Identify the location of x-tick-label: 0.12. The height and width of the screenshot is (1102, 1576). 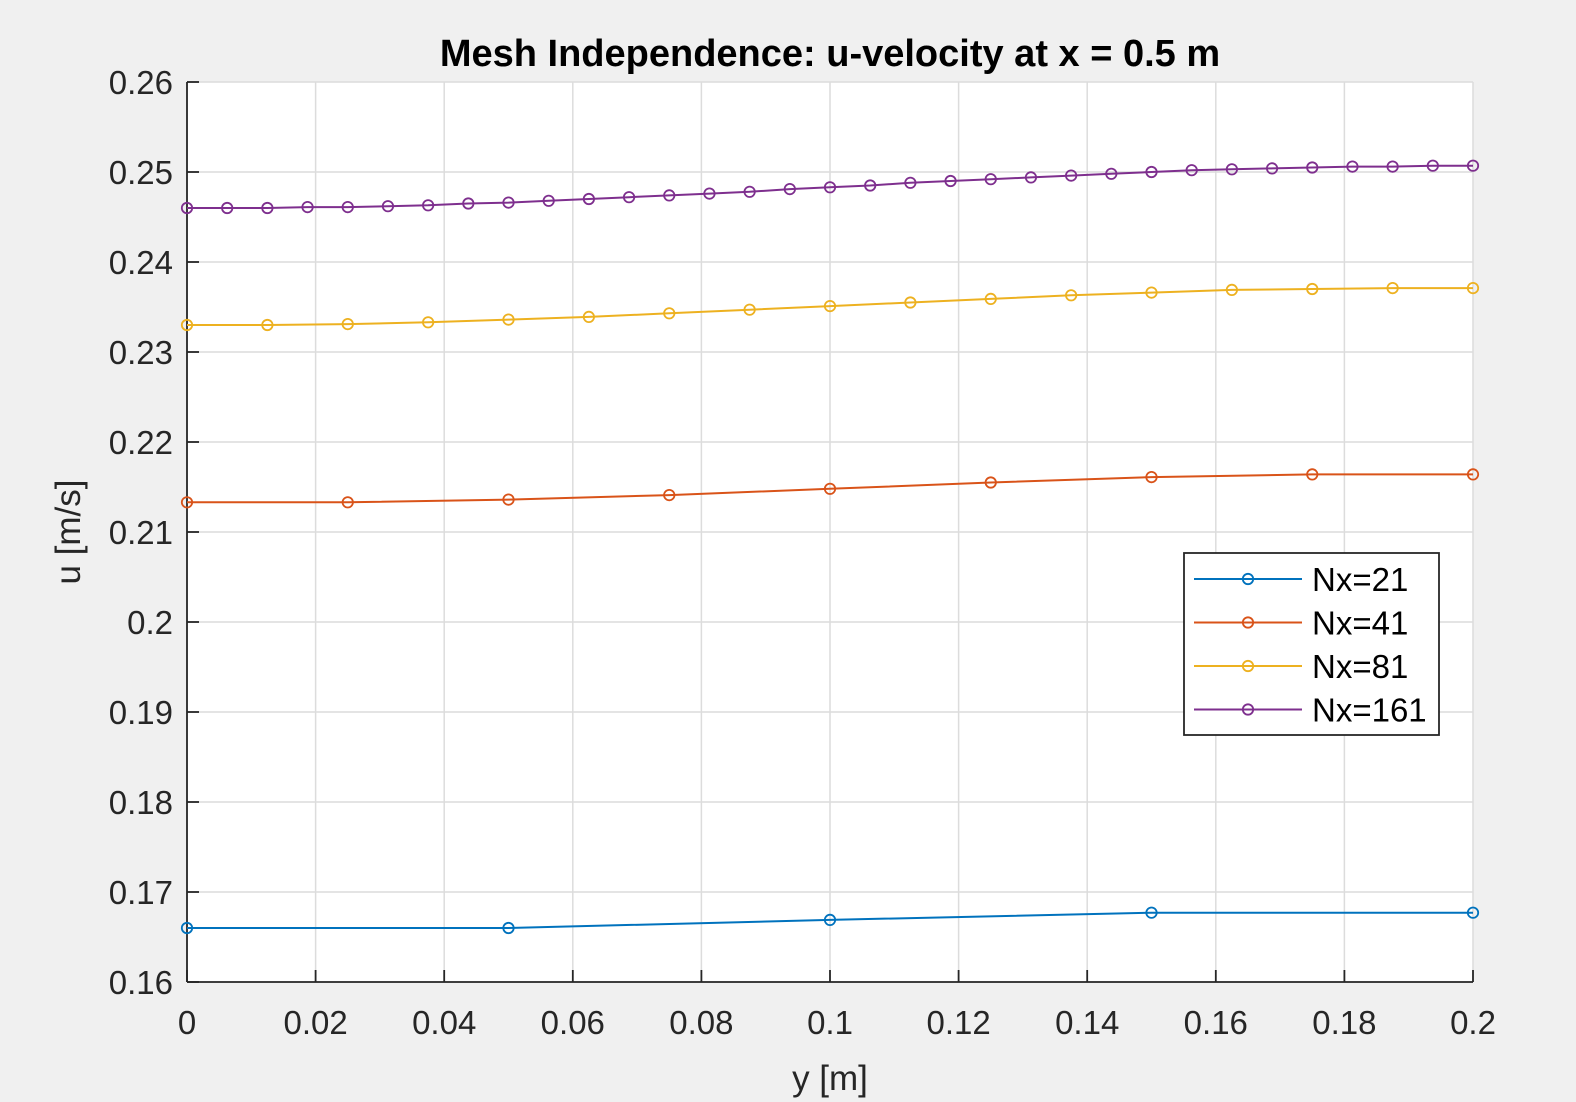
(958, 1022).